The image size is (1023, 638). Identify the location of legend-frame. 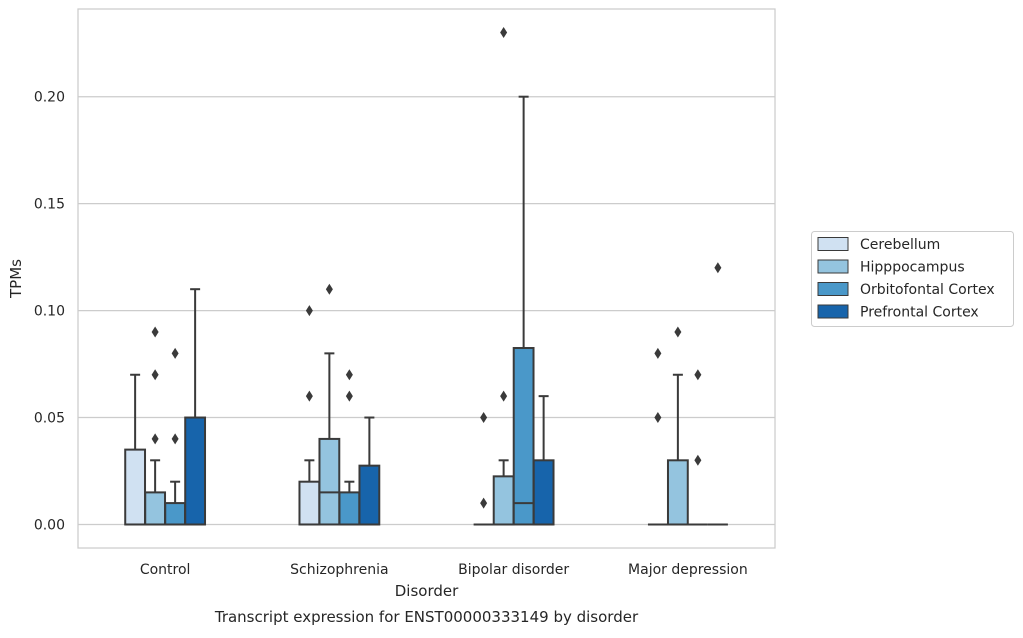
(912, 279).